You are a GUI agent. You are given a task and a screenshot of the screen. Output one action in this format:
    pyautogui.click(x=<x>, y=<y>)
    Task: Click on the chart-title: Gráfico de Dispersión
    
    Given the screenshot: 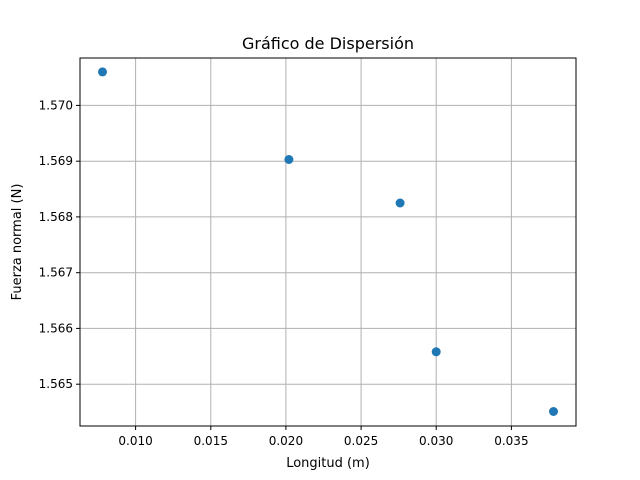 What is the action you would take?
    pyautogui.click(x=328, y=43)
    